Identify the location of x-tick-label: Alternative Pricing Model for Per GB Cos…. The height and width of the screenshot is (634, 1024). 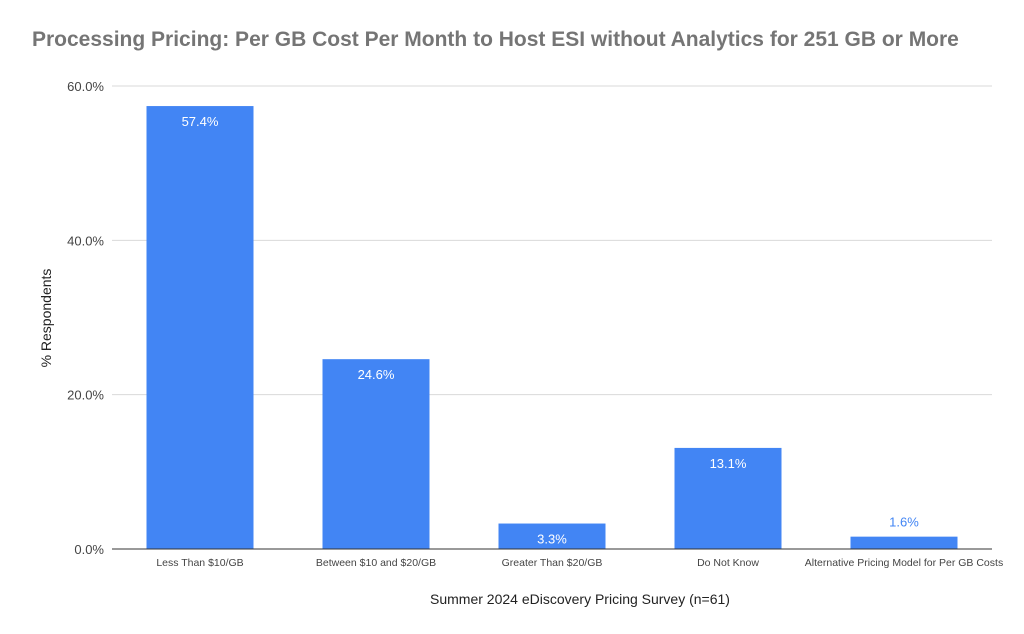
(904, 563).